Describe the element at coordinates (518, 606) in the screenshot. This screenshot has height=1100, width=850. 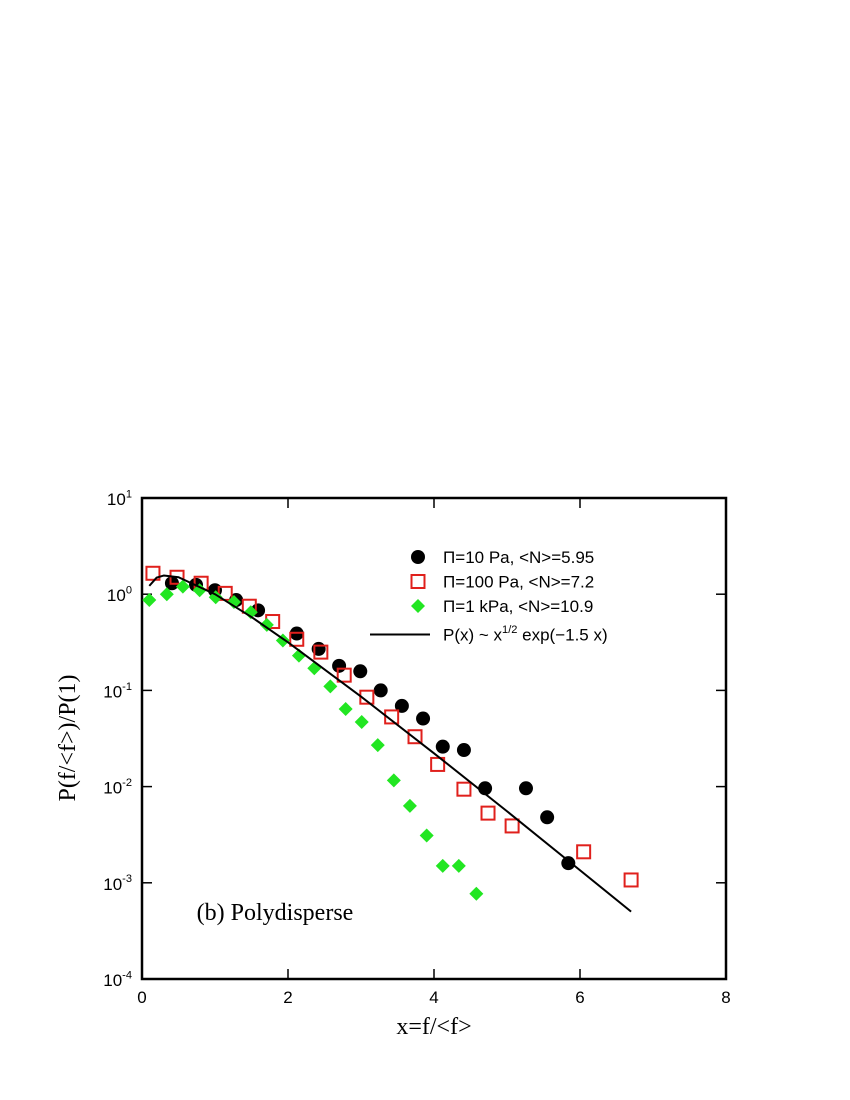
I see `legend-label: Π=1 kPa, <N>=10.9` at that location.